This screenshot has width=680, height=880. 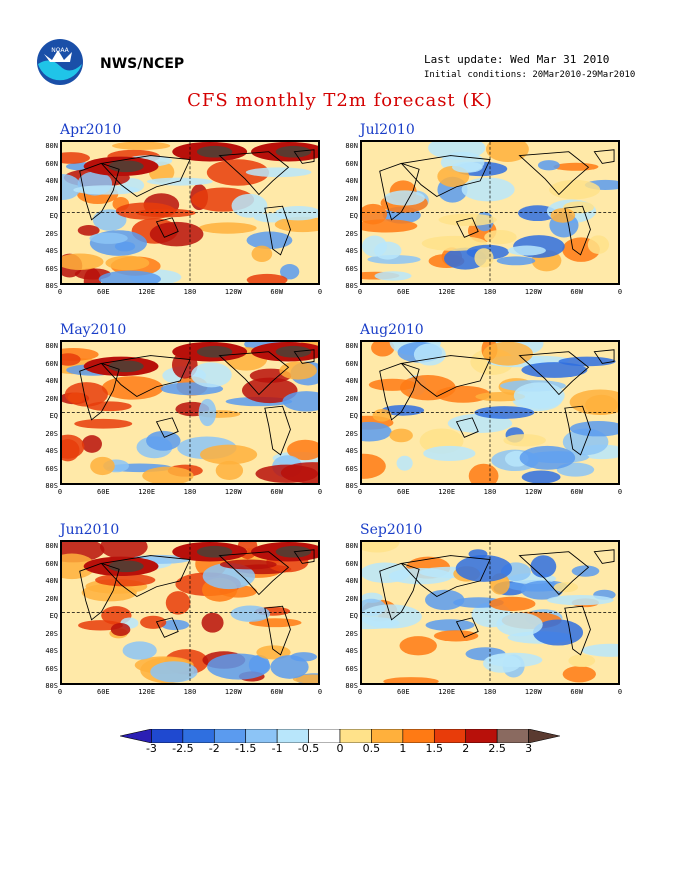 What do you see at coordinates (340, 748) in the screenshot?
I see `colorbar-label: 0` at bounding box center [340, 748].